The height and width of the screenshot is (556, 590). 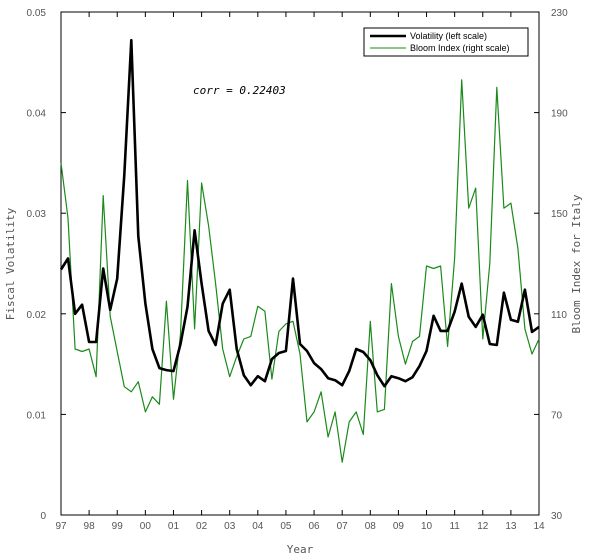 I want to click on x-tick-label: 99, so click(x=118, y=526).